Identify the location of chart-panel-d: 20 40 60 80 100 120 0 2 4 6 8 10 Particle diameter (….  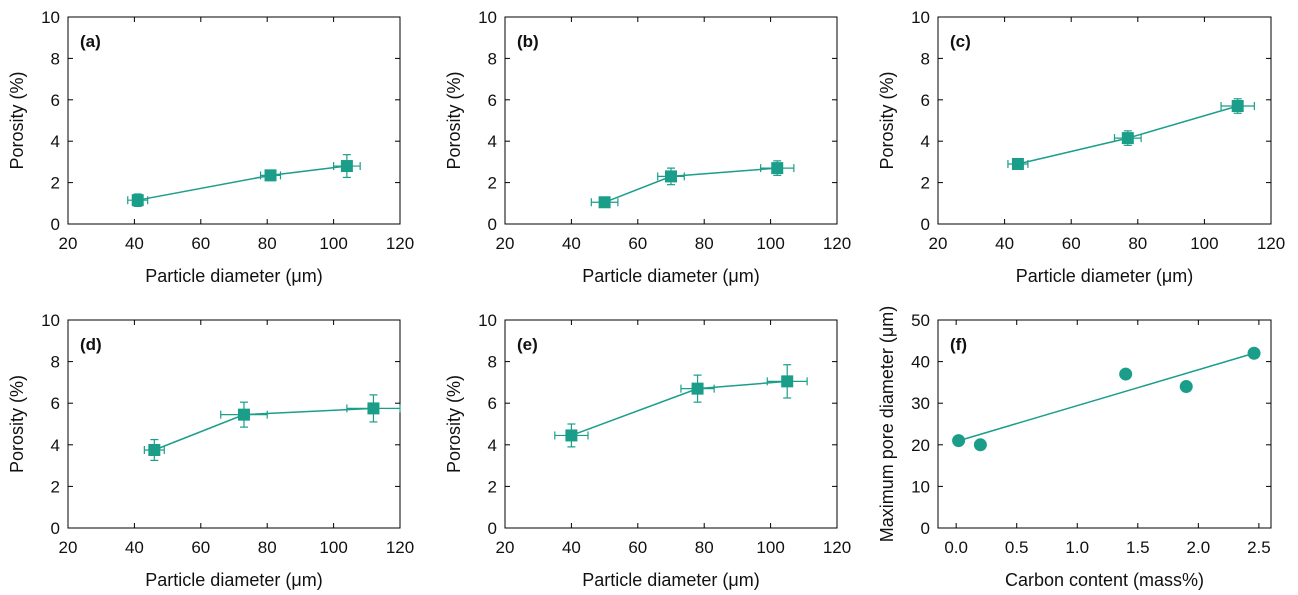
(210, 450).